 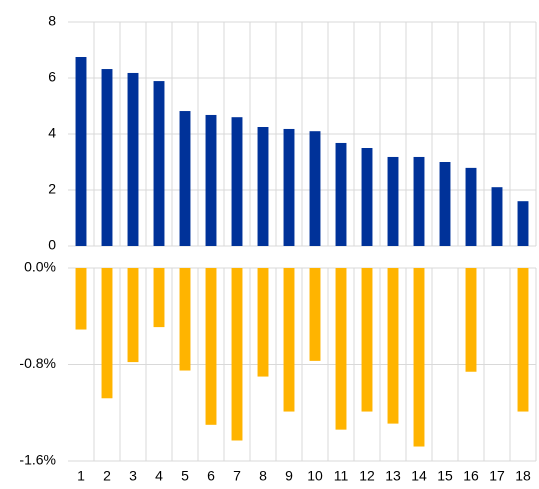 I want to click on x-tick-label: 17, so click(x=497, y=476).